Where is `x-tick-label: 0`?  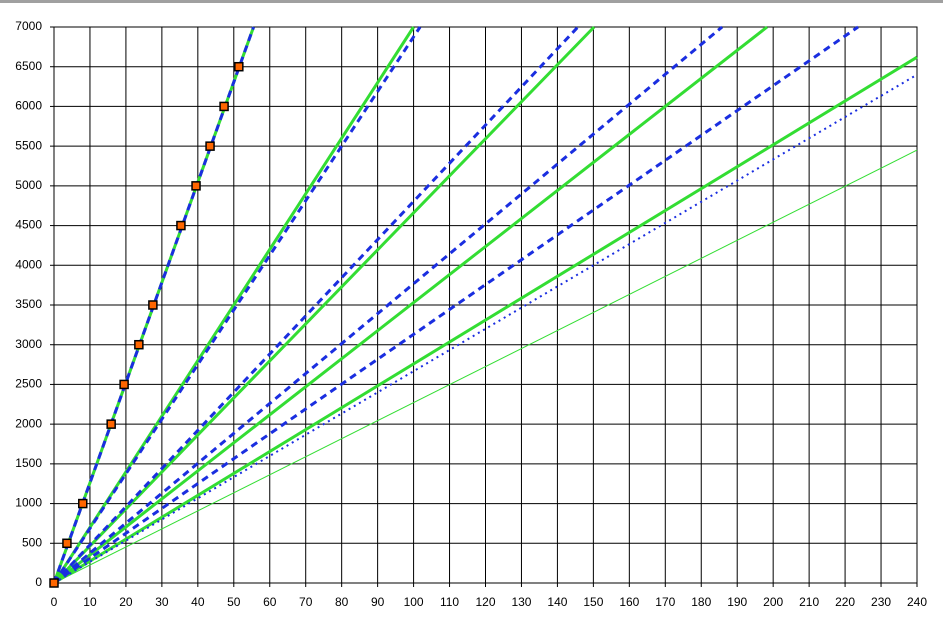
x-tick-label: 0 is located at coordinates (54, 602).